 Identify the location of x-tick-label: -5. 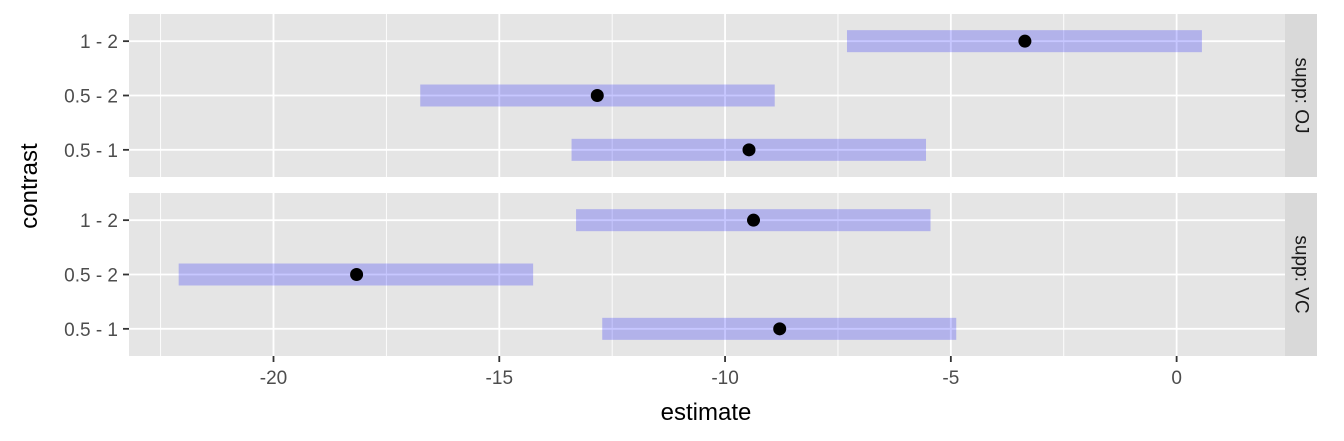
(950, 378).